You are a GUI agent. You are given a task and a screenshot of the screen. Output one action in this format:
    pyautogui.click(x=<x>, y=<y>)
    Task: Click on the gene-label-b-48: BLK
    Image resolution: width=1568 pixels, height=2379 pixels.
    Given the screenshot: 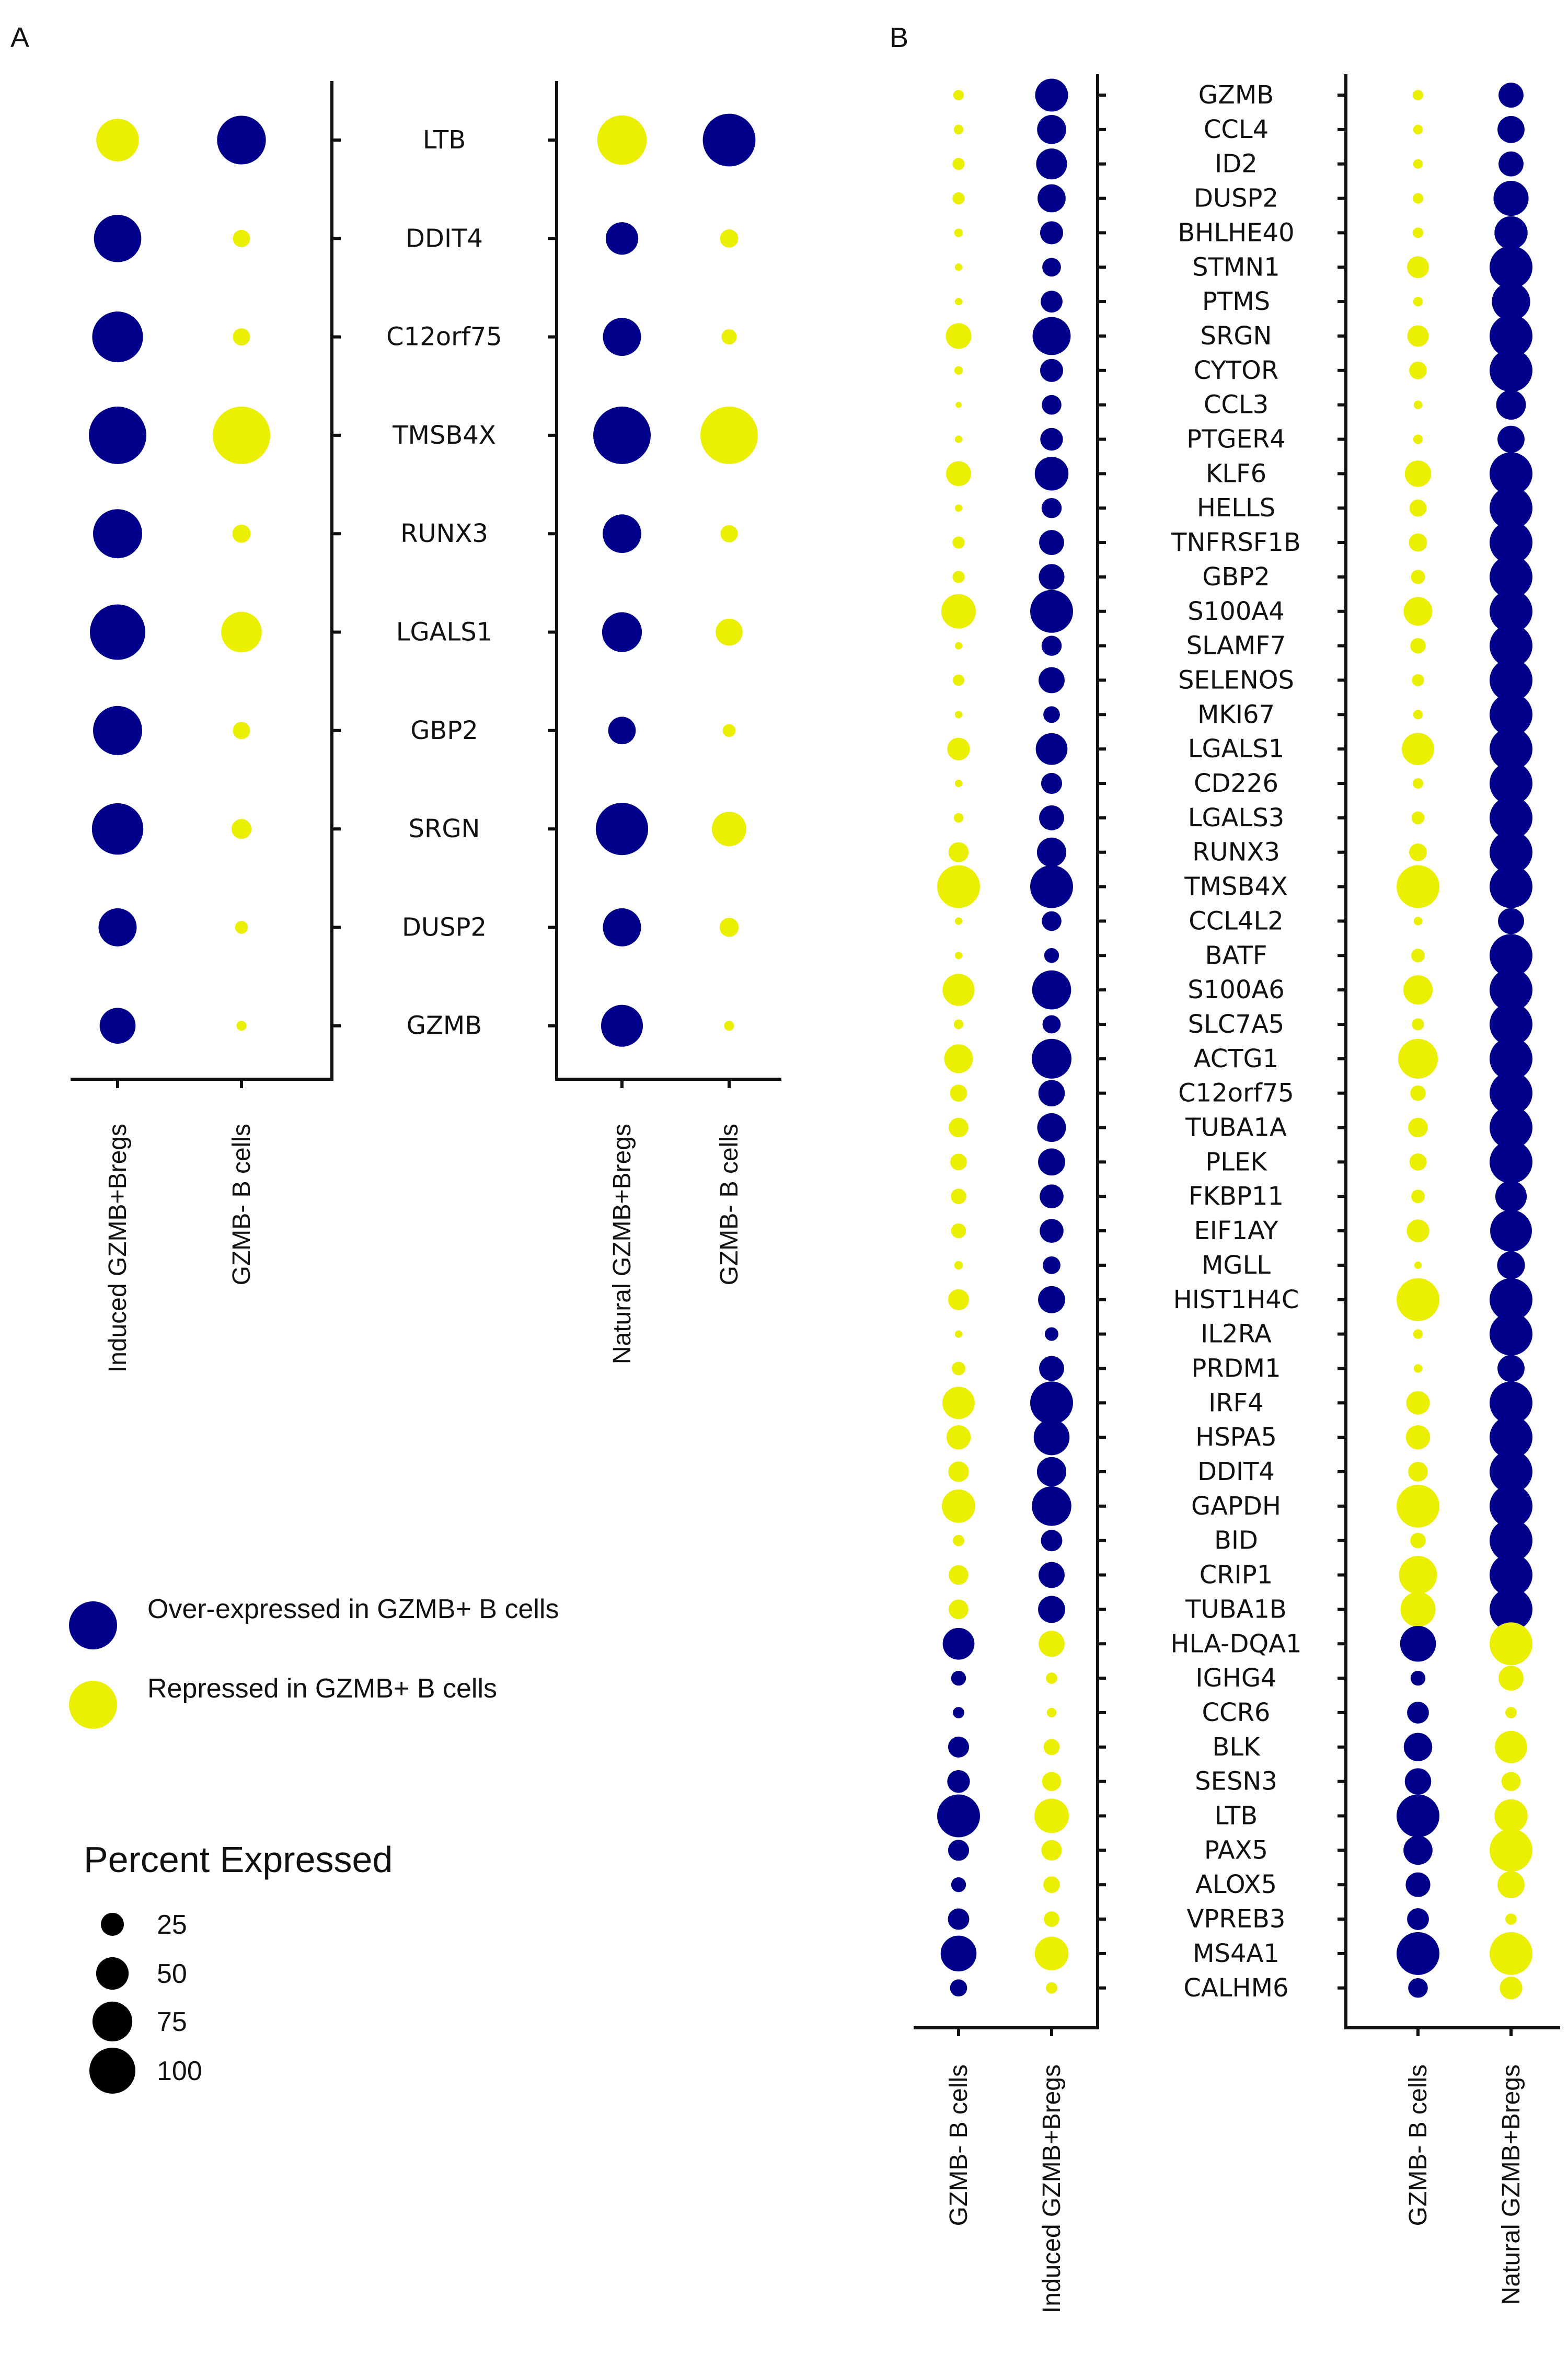 What is the action you would take?
    pyautogui.click(x=1236, y=1748)
    